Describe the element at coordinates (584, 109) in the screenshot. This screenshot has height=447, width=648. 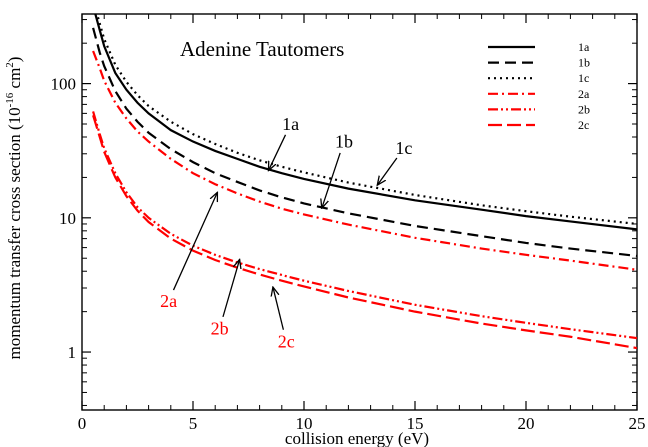
I see `legend-label-2b: 2b` at that location.